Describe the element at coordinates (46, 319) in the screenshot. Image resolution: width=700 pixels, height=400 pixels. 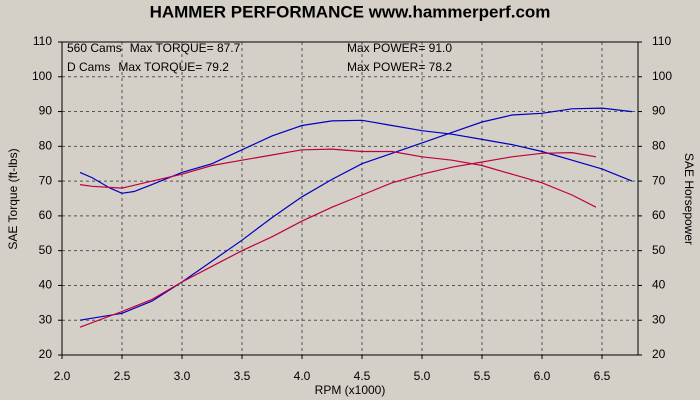
I see `y-tick-label: 30` at that location.